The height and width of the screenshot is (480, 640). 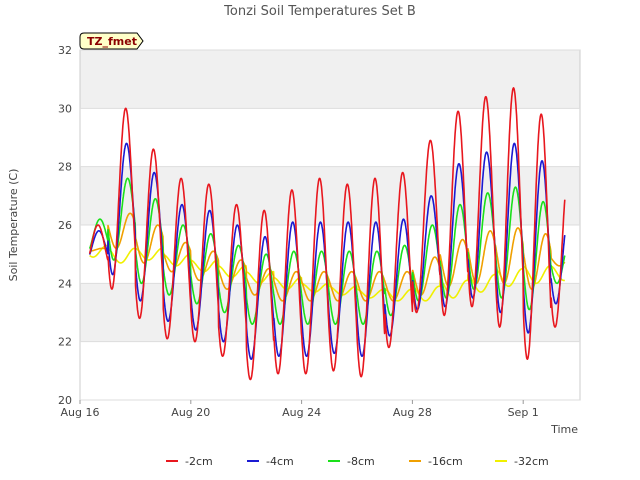 What do you see at coordinates (523, 412) in the screenshot?
I see `x-tick-label: Sep 1` at bounding box center [523, 412].